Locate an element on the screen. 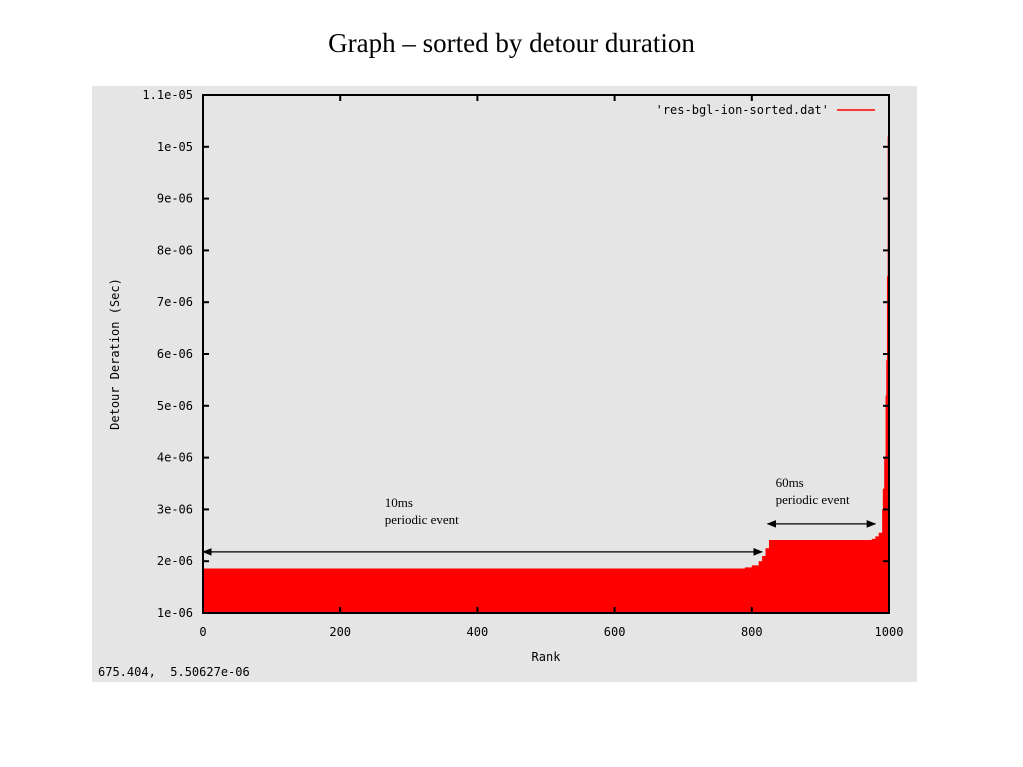 The width and height of the screenshot is (1023, 767). y-tick-label: 6e-06 is located at coordinates (175, 354).